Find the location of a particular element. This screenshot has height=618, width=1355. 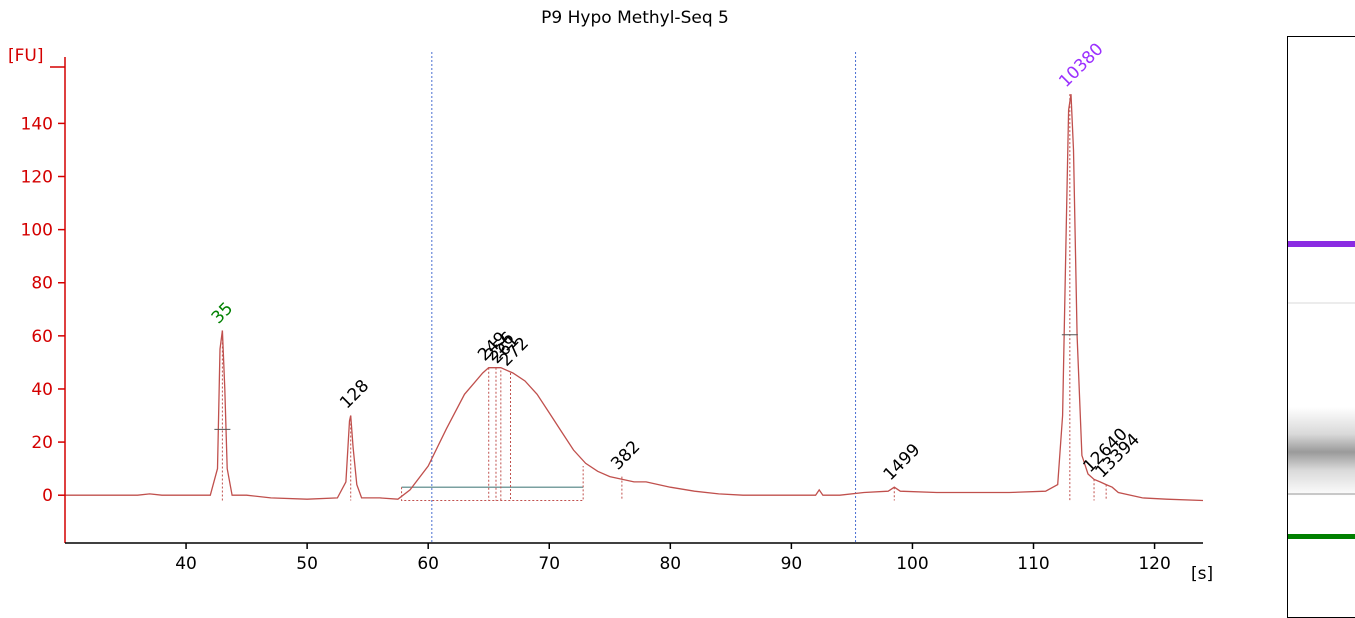

minor-band is located at coordinates (1321, 494).